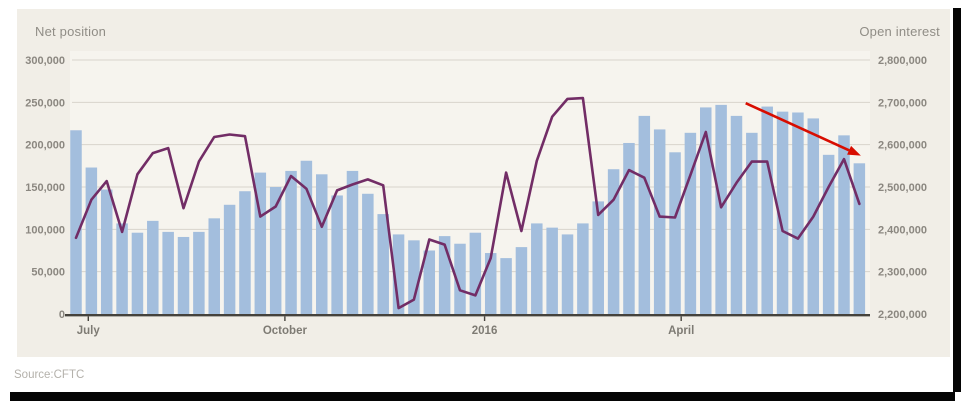  What do you see at coordinates (71, 31) in the screenshot?
I see `left-axis-title: Net position` at bounding box center [71, 31].